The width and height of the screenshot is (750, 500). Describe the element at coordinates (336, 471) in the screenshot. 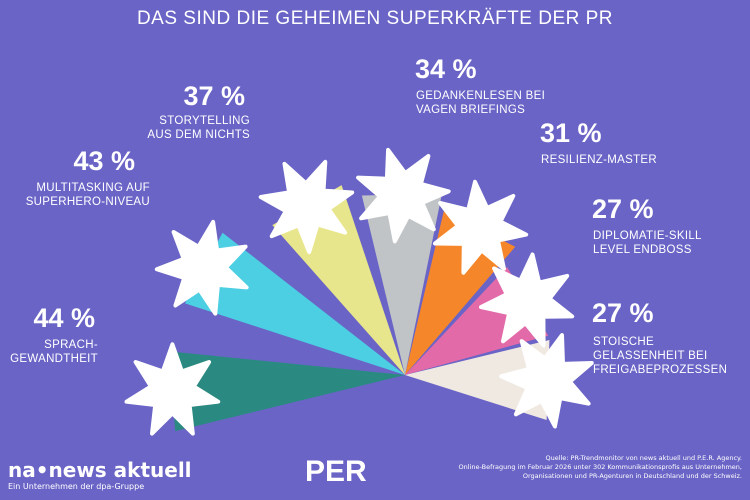

I see `partner-logo: PER` at that location.